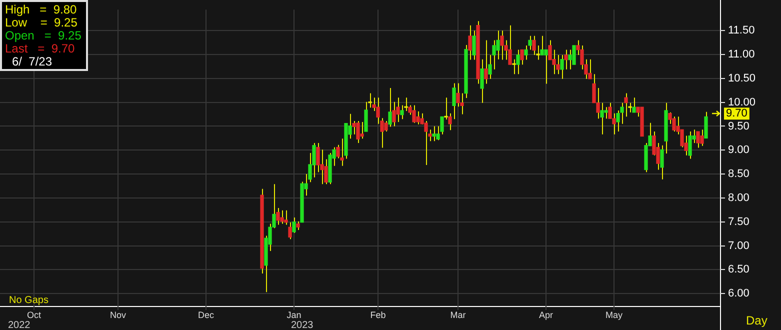 Image resolution: width=781 pixels, height=330 pixels. Describe the element at coordinates (19, 325) in the screenshot. I see `text: 2022` at that location.